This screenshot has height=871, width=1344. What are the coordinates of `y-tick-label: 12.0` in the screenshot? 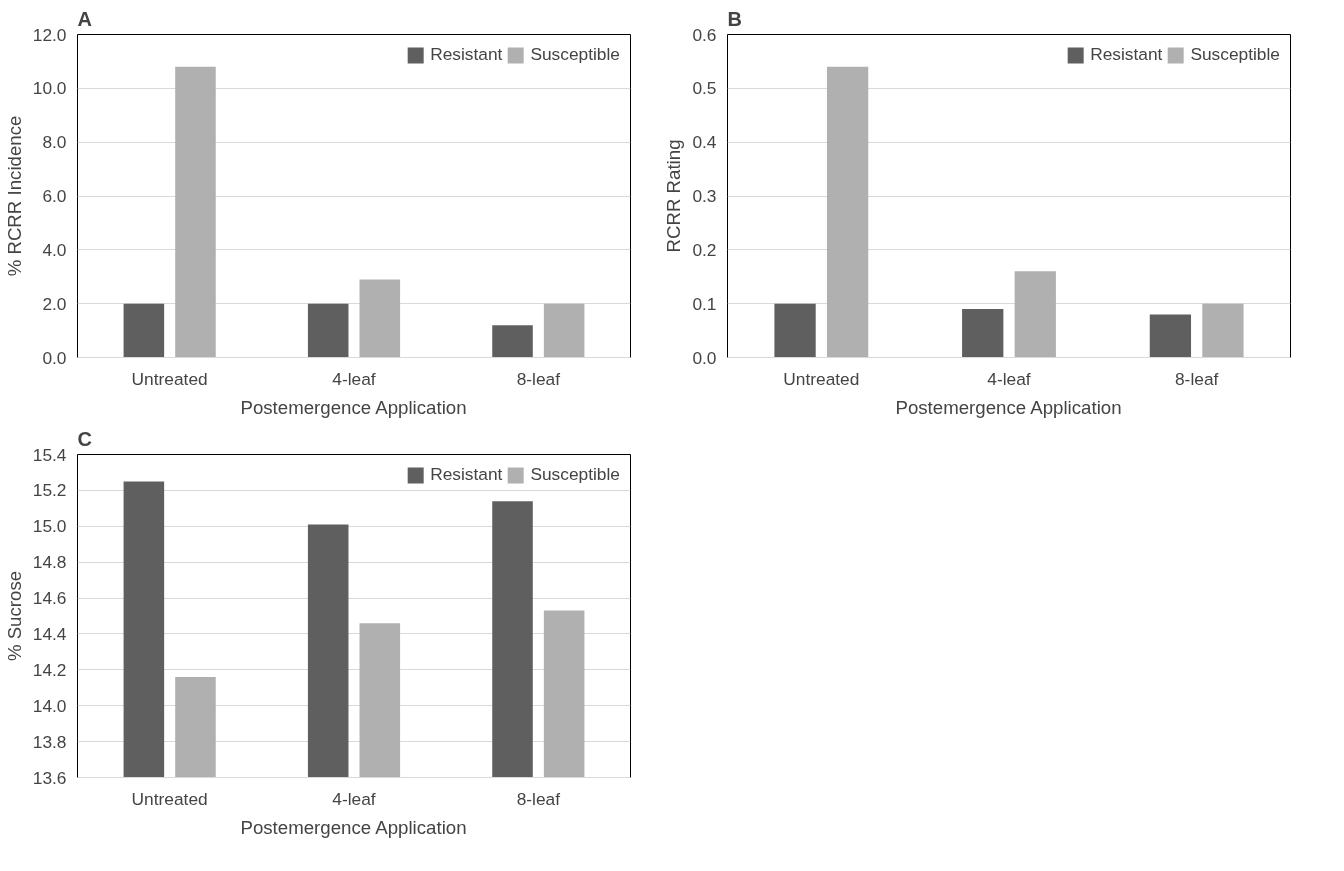 It's located at (49, 34).